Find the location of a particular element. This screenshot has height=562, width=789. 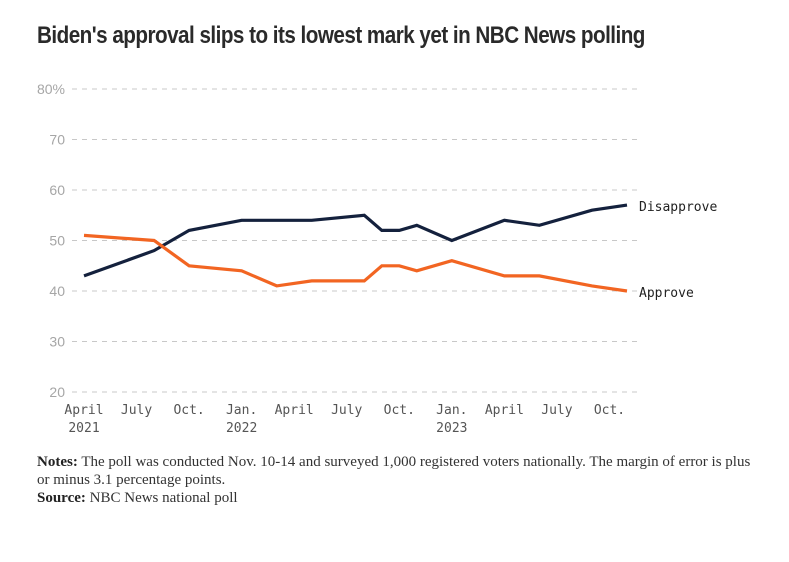

y-tick-label: 80% is located at coordinates (51, 89).